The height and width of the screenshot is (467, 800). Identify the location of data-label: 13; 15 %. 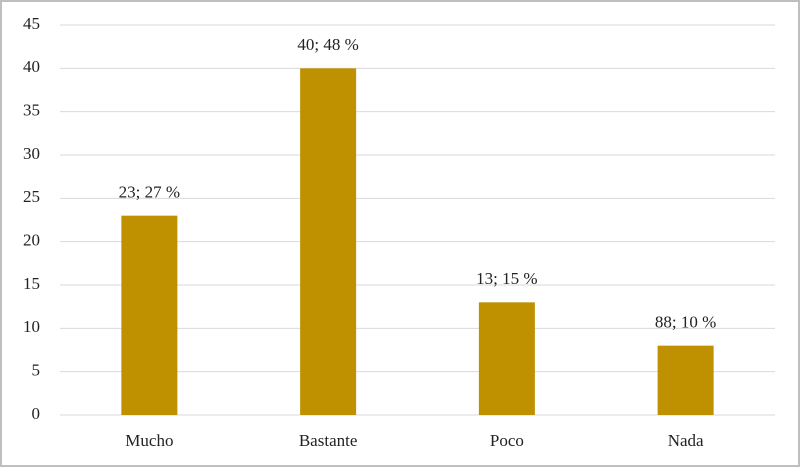
(506, 278).